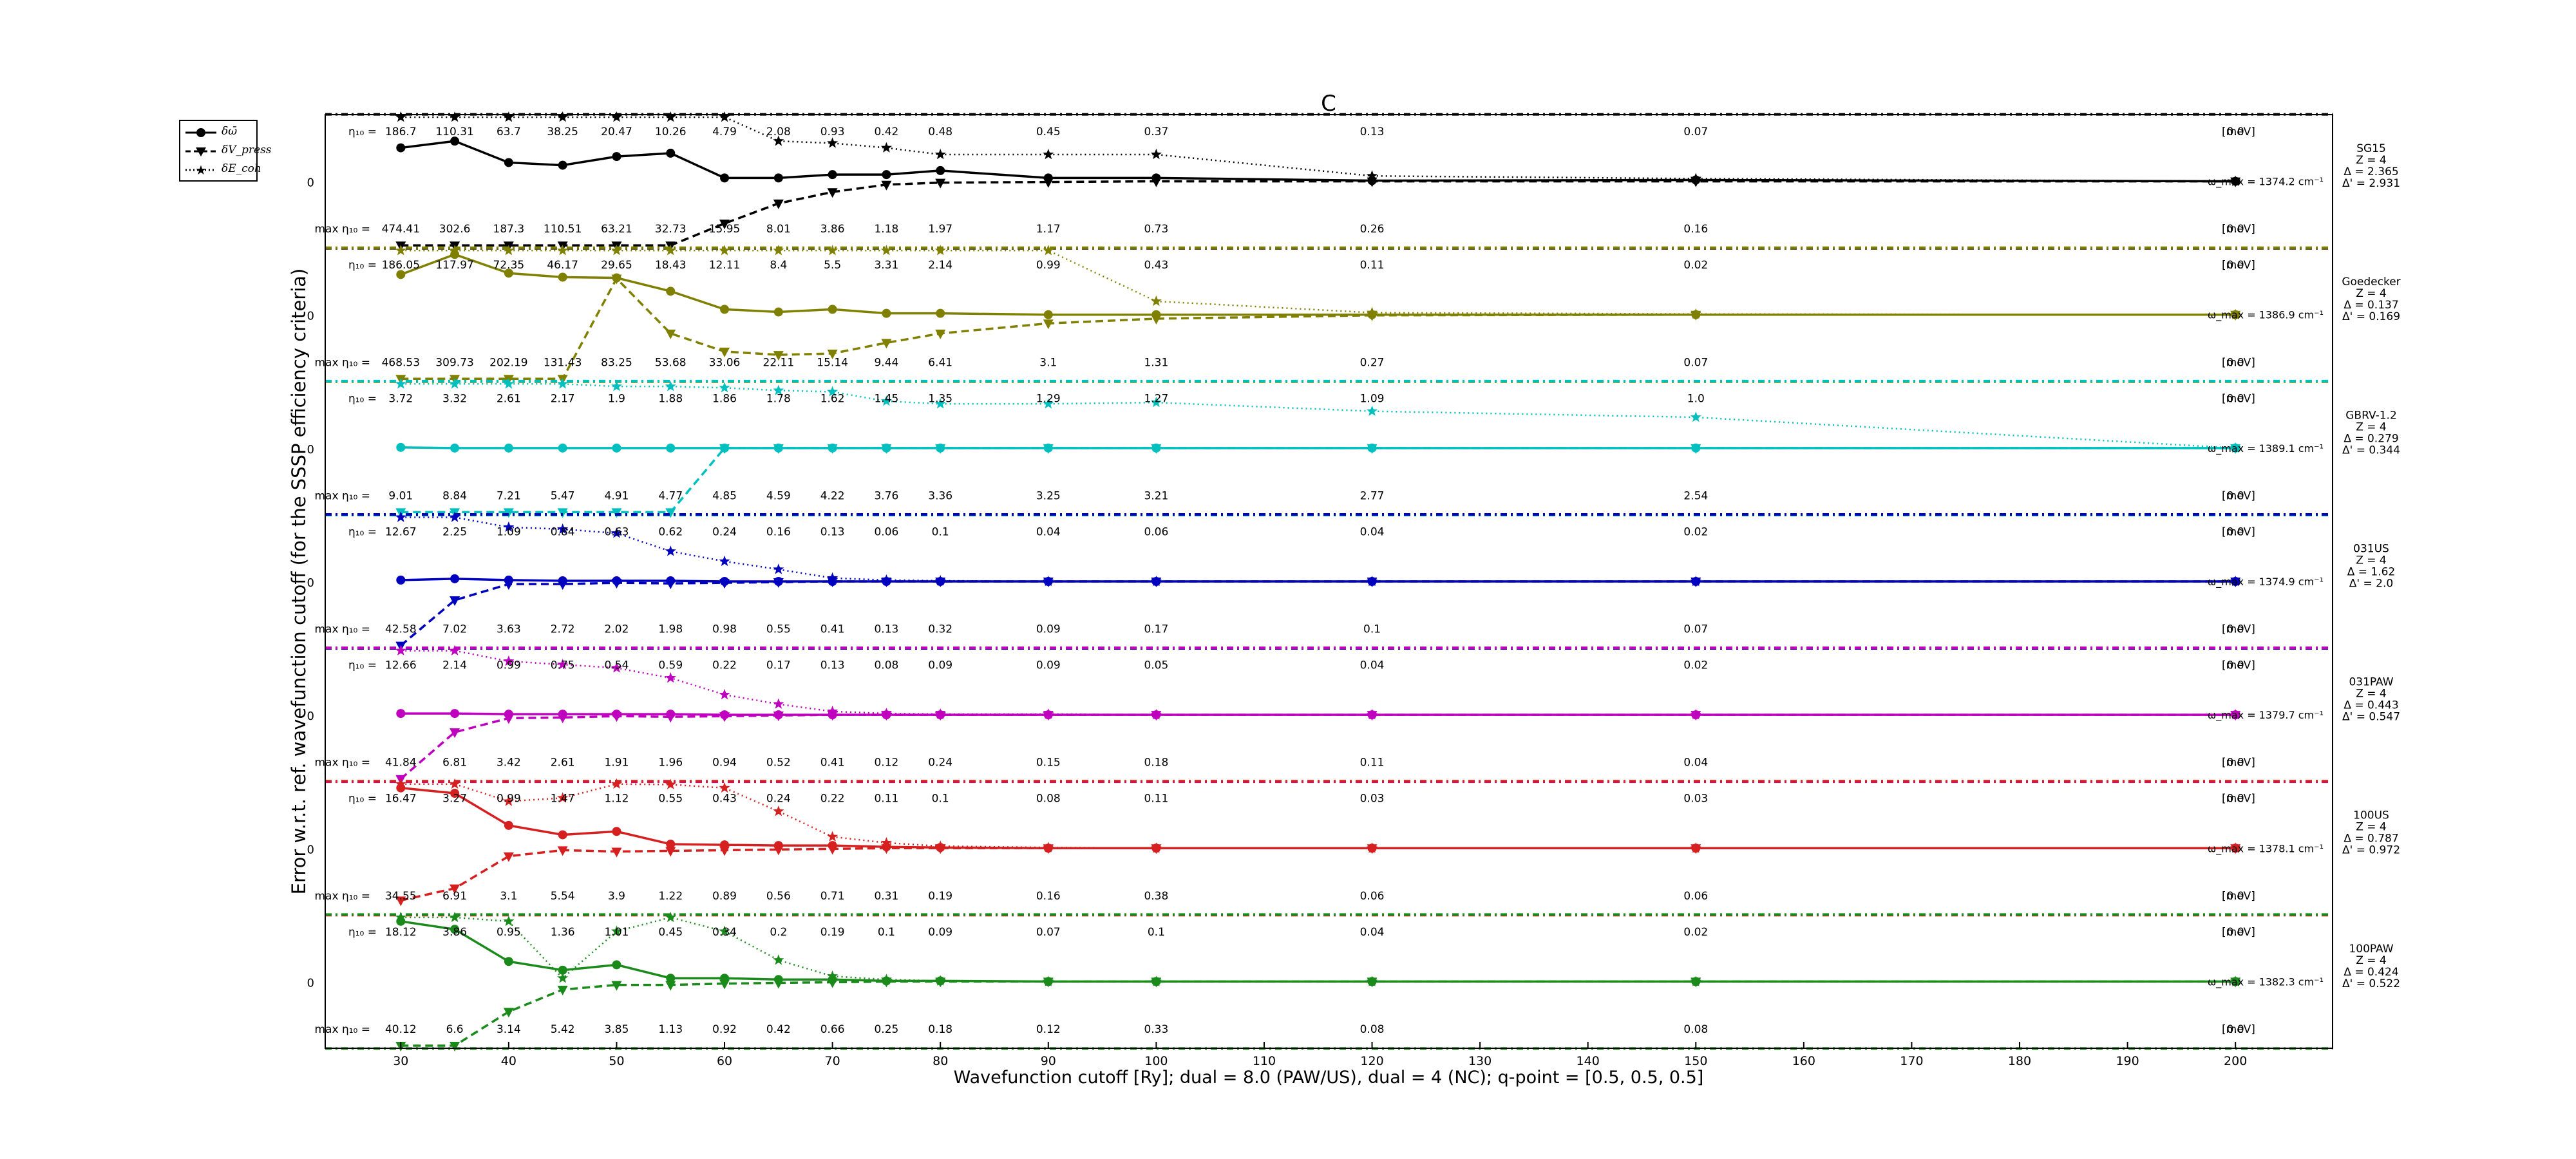 This screenshot has width=2576, height=1159. I want to click on max-eta10-value: 3.14, so click(509, 1029).